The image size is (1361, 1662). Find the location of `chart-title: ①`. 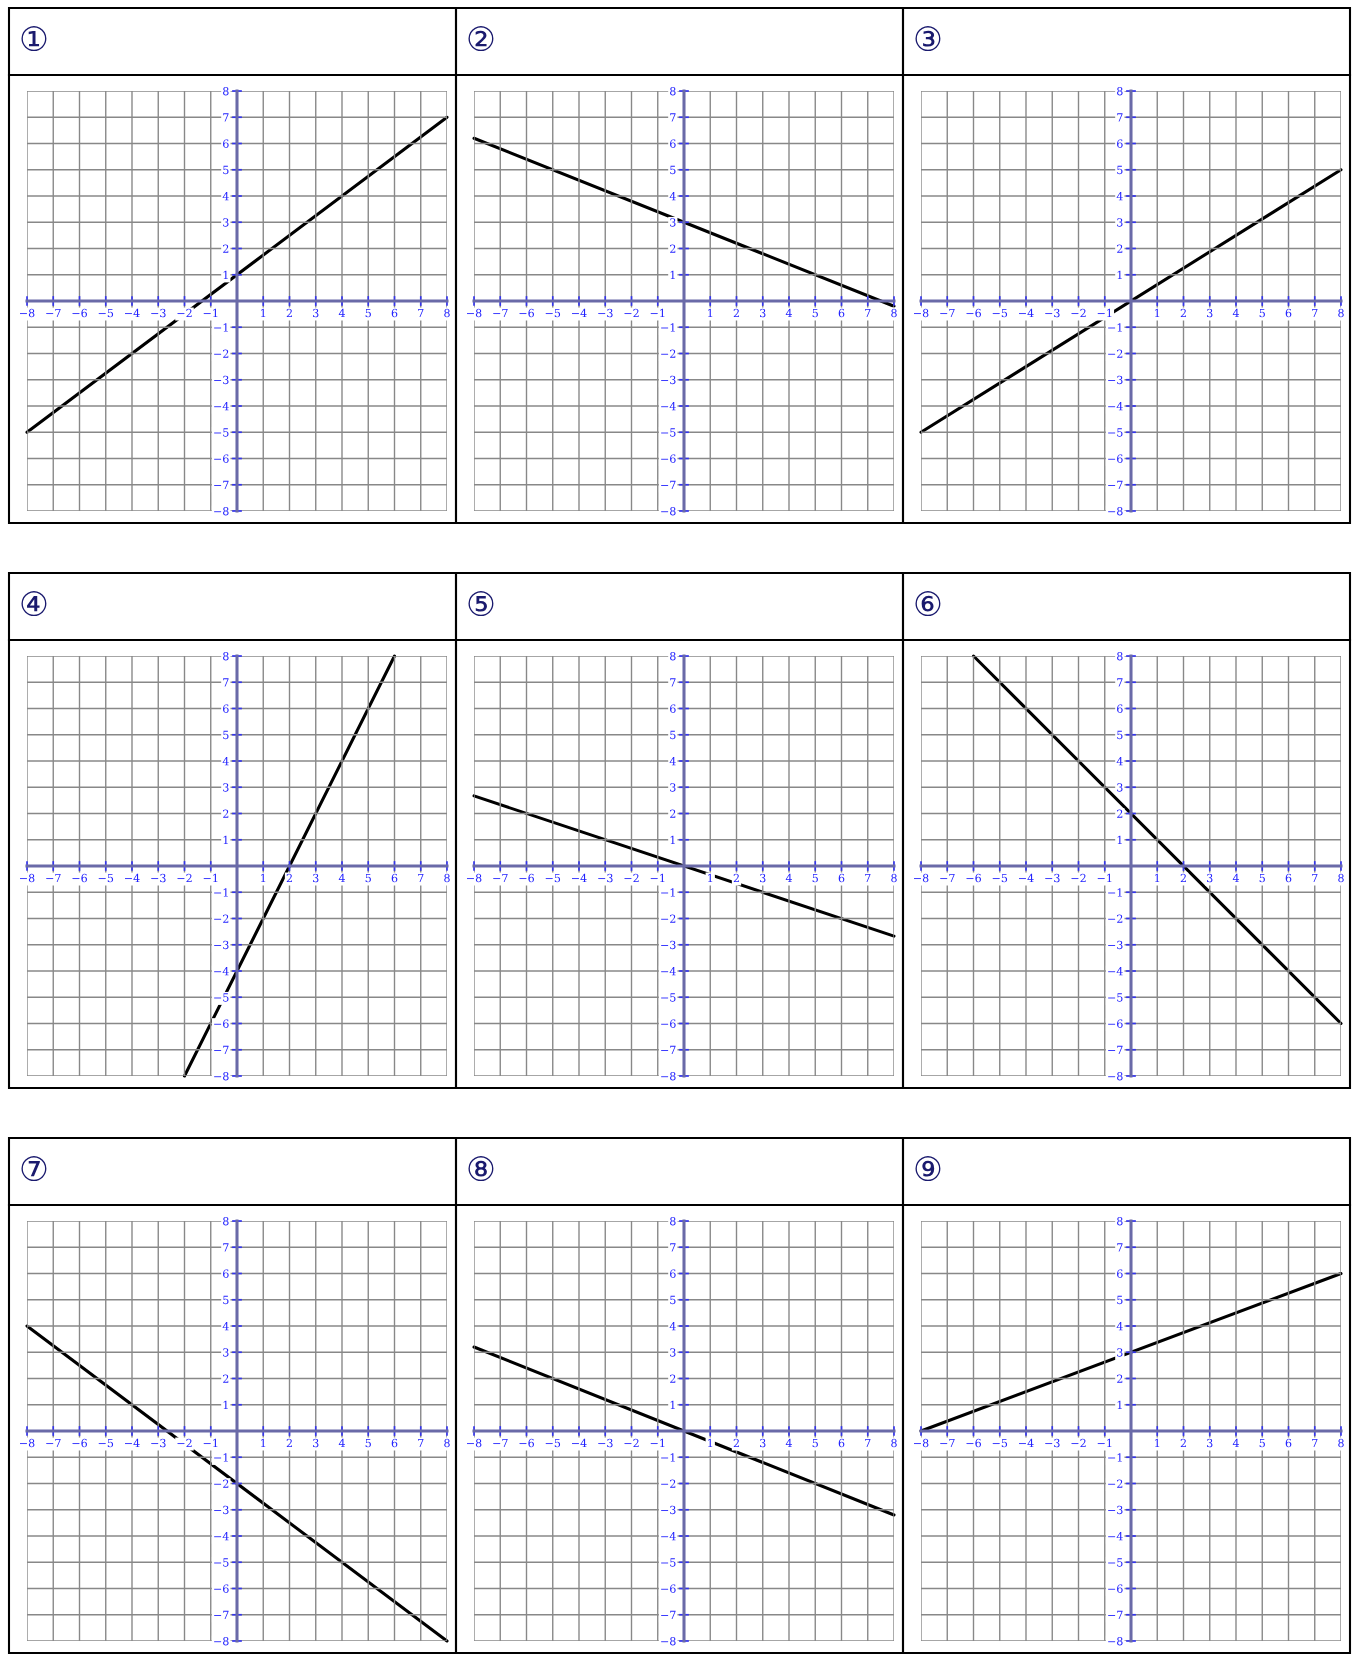

chart-title: ① is located at coordinates (34, 39).